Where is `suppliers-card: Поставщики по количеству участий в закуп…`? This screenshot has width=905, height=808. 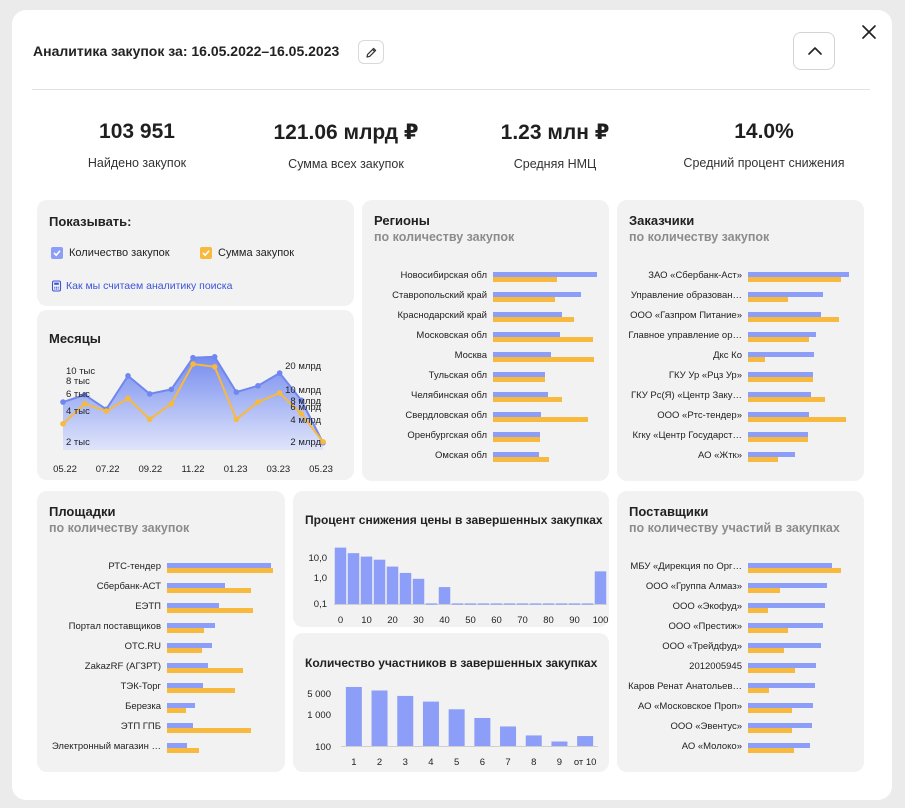 suppliers-card: Поставщики по количеству участий в закуп… is located at coordinates (740, 631).